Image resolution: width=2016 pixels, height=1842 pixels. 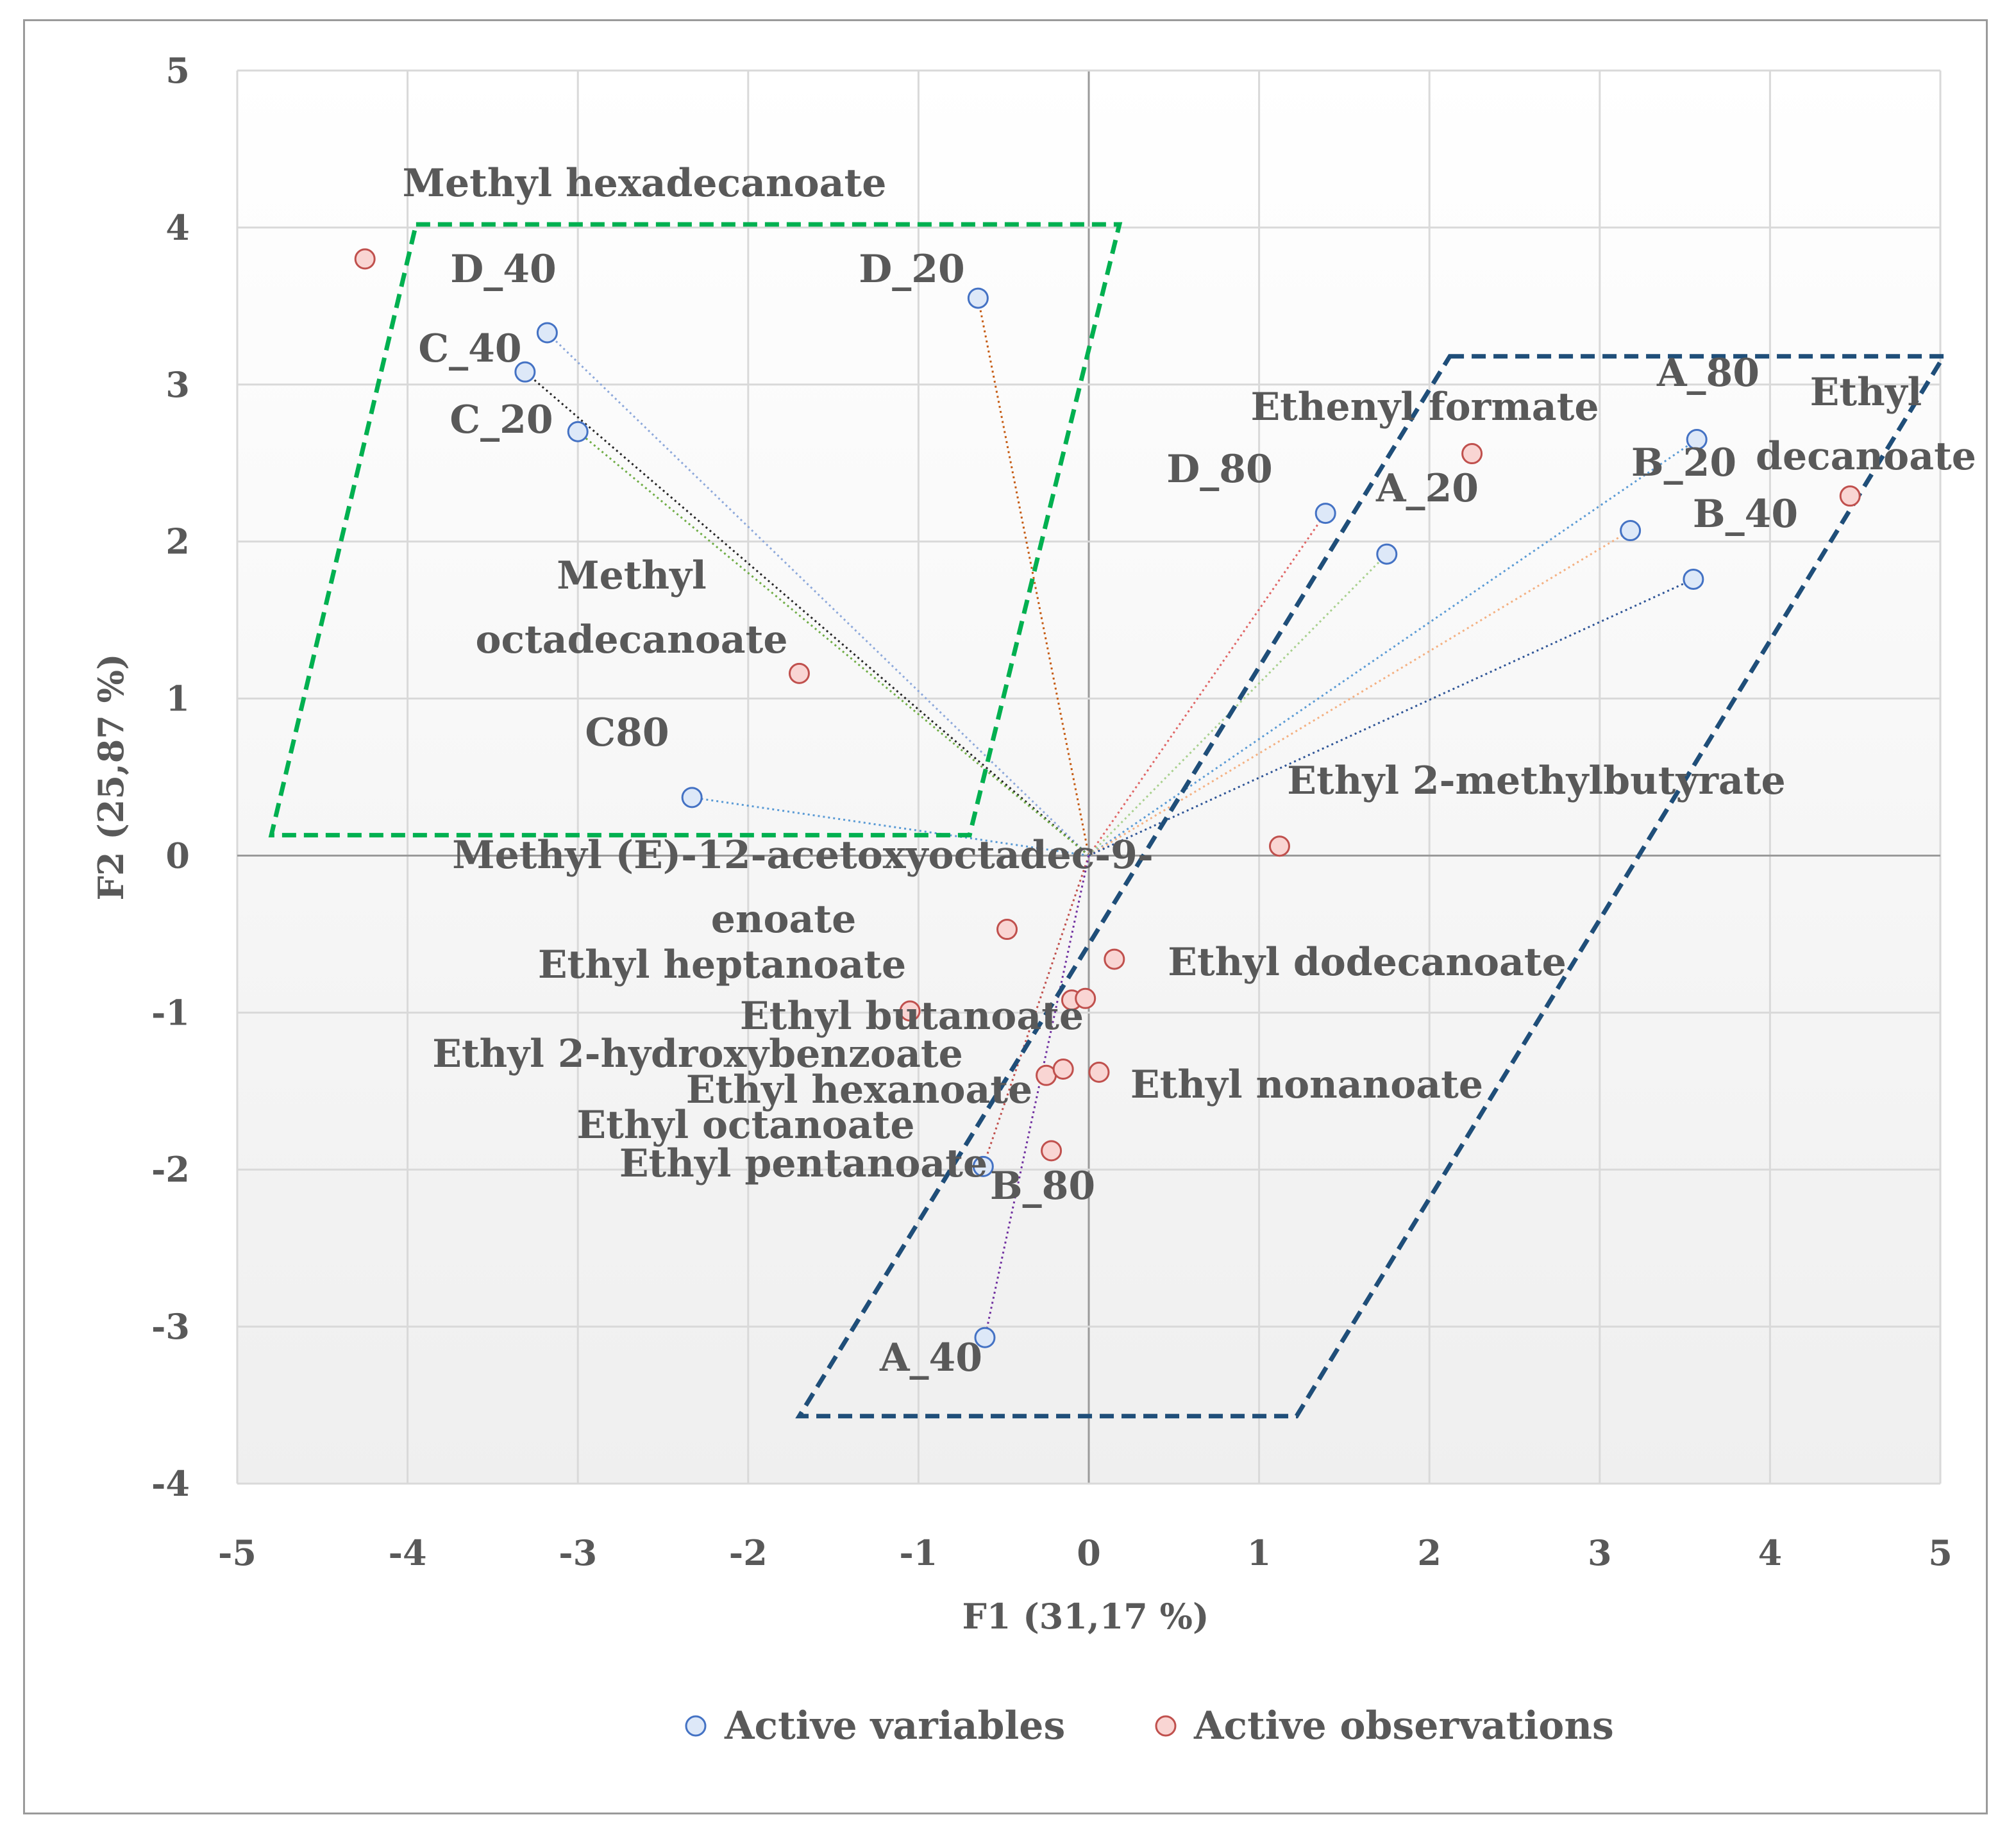 What do you see at coordinates (627, 732) in the screenshot?
I see `label-c80: C80` at bounding box center [627, 732].